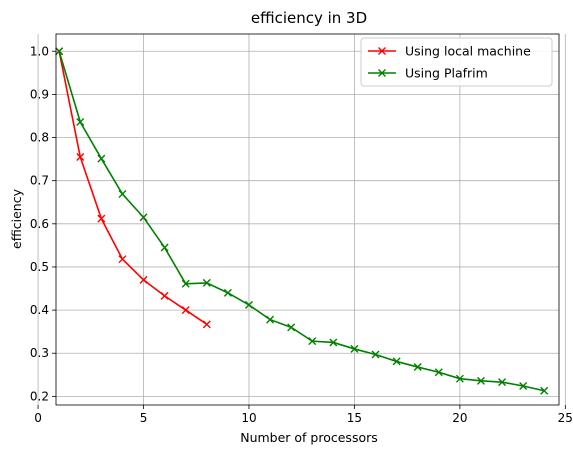  What do you see at coordinates (459, 418) in the screenshot?
I see `x-tick-label-4: 20` at bounding box center [459, 418].